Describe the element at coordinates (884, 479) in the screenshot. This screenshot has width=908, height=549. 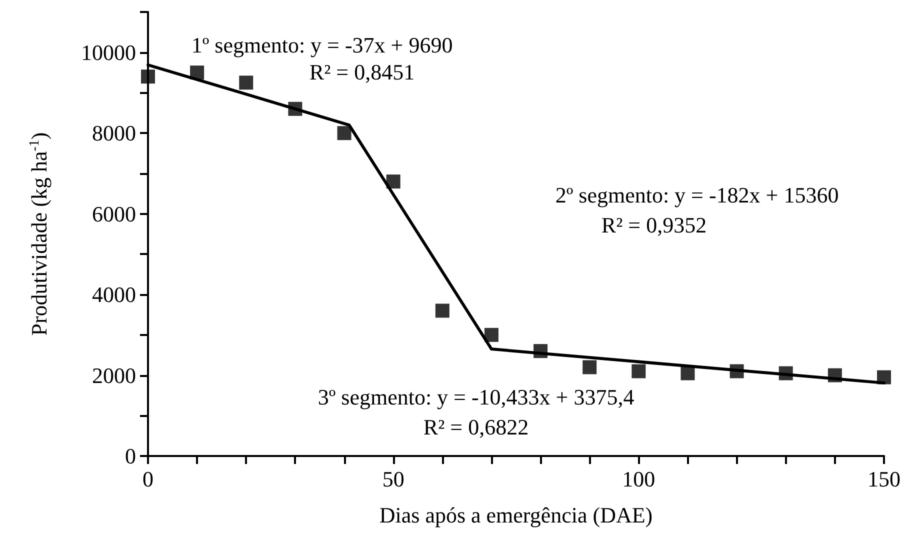
I see `x-tick-label: 150` at that location.